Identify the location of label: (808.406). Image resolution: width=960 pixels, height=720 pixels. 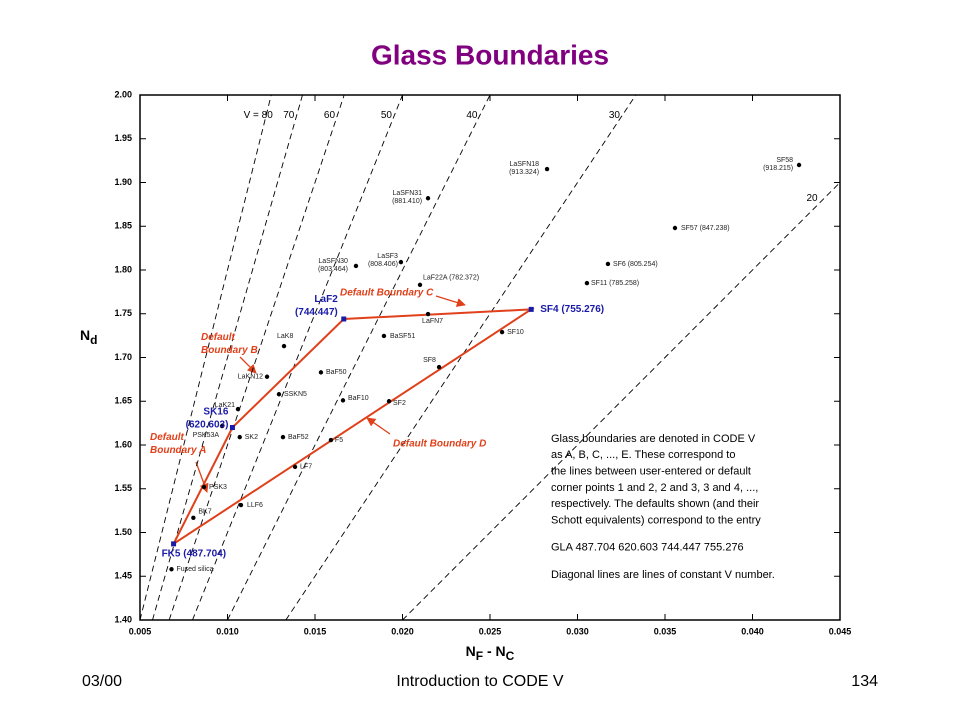
(383, 264).